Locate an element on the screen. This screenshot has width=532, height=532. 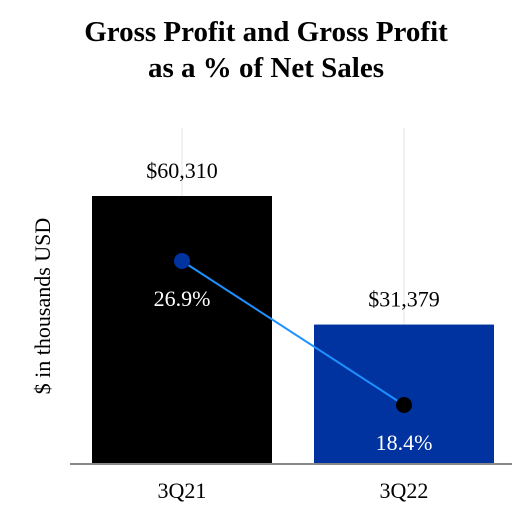
percent-marker-3q22 is located at coordinates (404, 405).